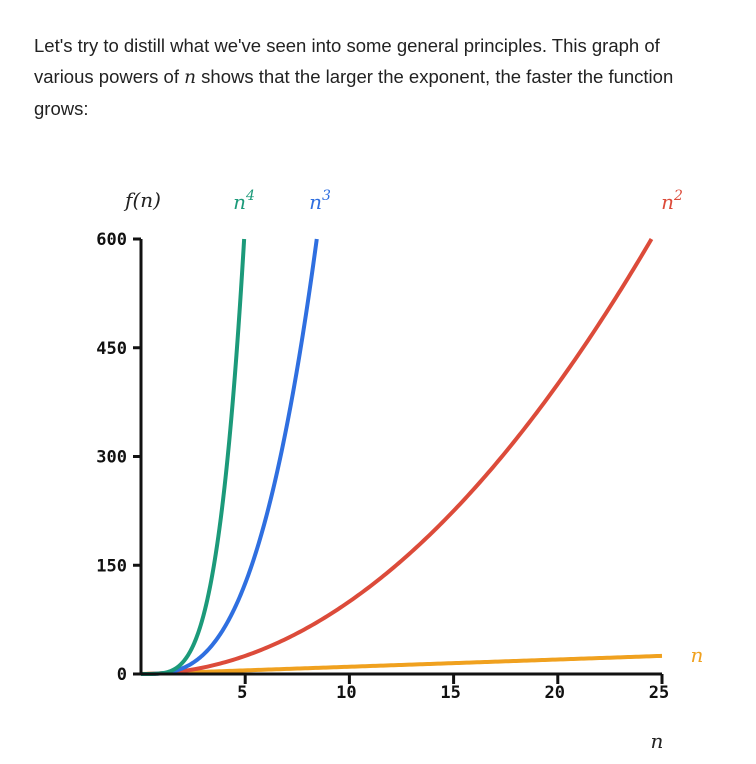  Describe the element at coordinates (111, 458) in the screenshot. I see `y-tick-label-300: 300` at that location.